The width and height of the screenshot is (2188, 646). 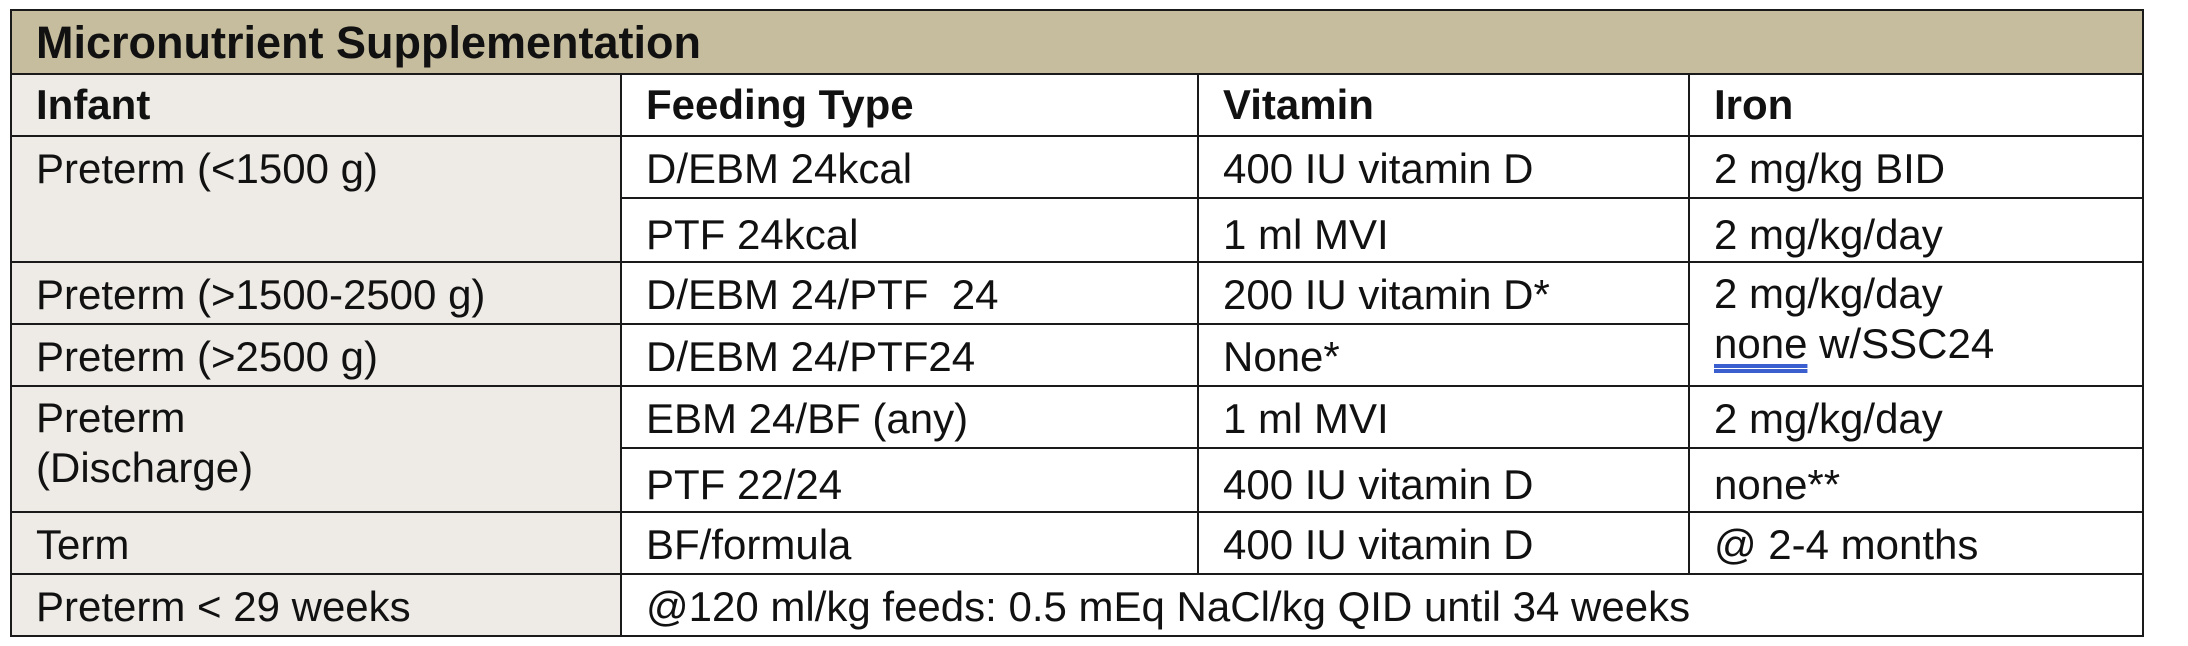 What do you see at coordinates (1916, 105) in the screenshot?
I see `header-iron: Iron` at bounding box center [1916, 105].